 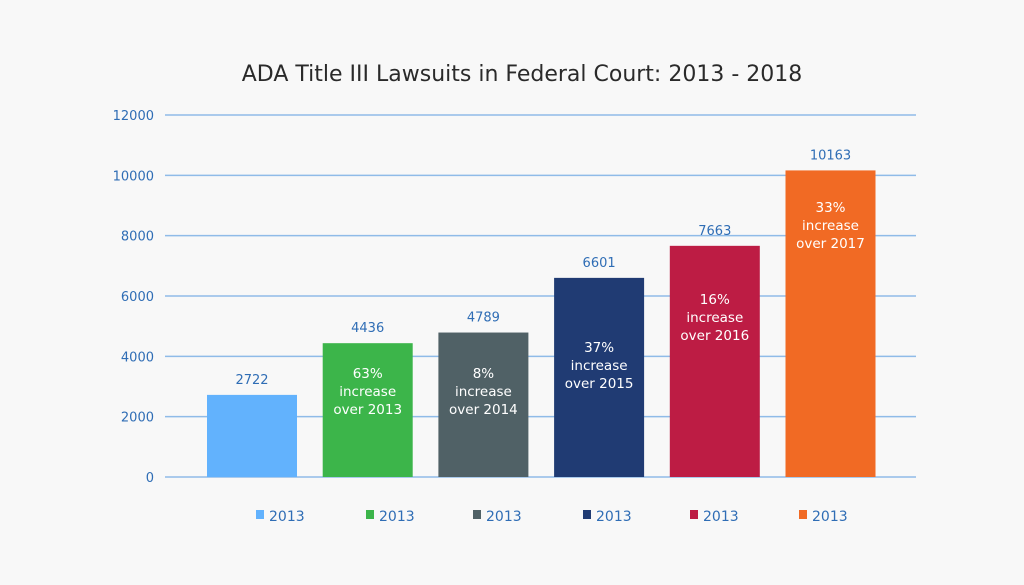 What do you see at coordinates (137, 297) in the screenshot?
I see `y-tick-label: 6000` at bounding box center [137, 297].